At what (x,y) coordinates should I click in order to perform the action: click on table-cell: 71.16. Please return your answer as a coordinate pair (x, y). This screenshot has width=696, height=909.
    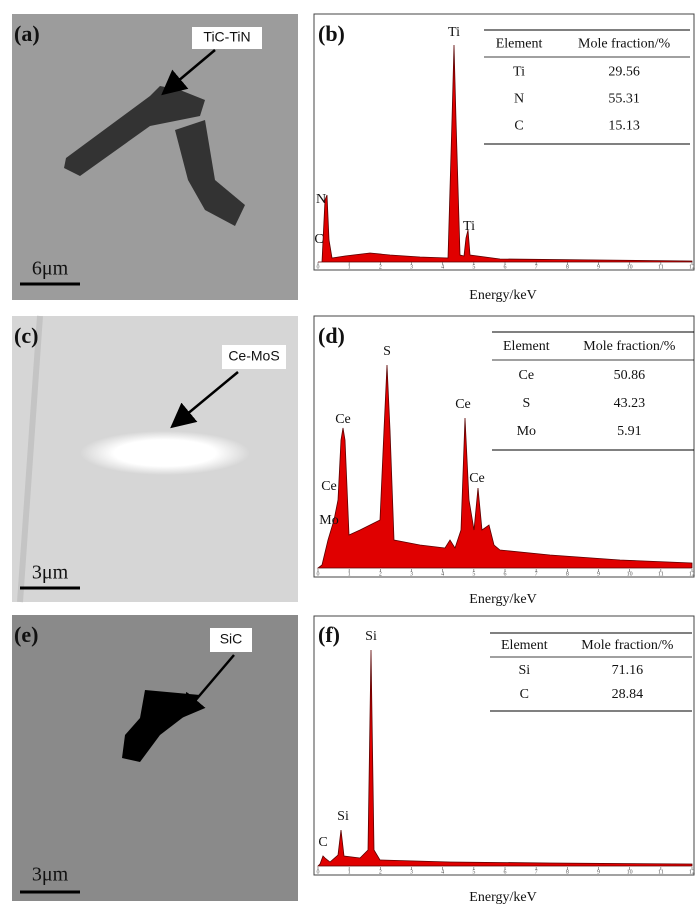
    Looking at the image, I should click on (628, 670).